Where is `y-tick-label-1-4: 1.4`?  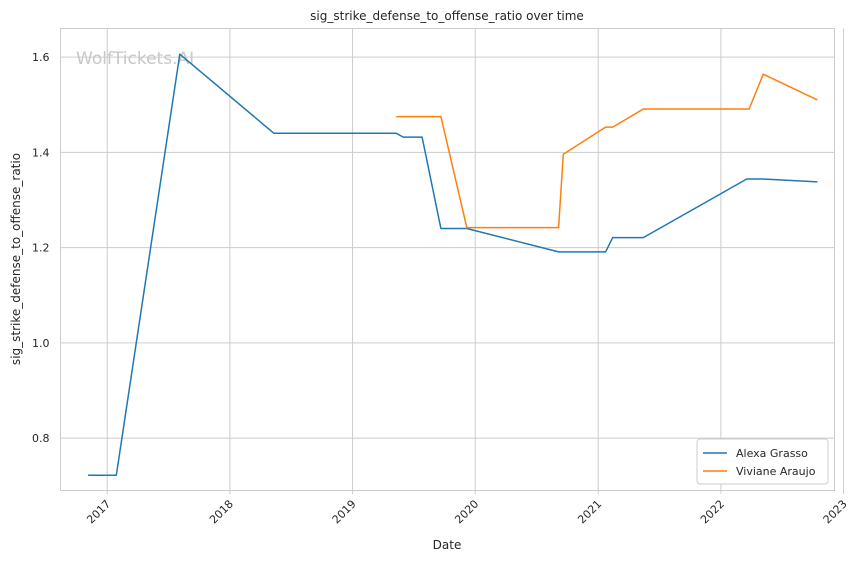 y-tick-label-1-4: 1.4 is located at coordinates (41, 152).